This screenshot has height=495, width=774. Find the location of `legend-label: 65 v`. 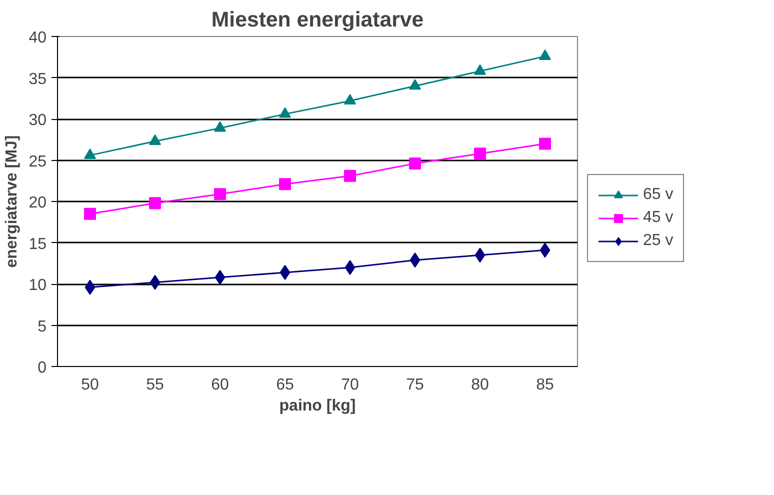

legend-label: 65 v is located at coordinates (658, 195).